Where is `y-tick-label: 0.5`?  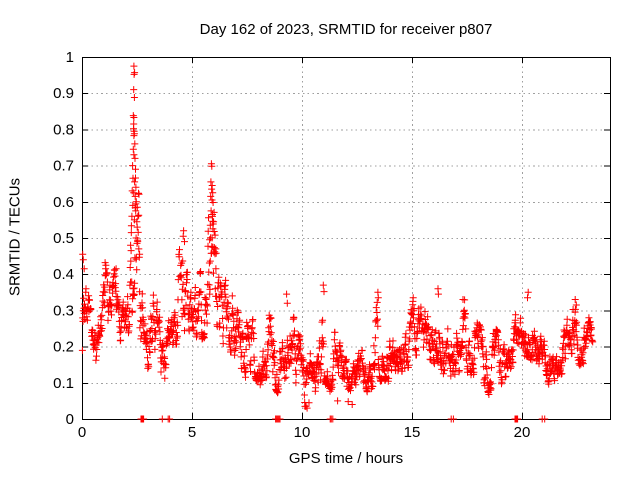
y-tick-label: 0.5 is located at coordinates (63, 238).